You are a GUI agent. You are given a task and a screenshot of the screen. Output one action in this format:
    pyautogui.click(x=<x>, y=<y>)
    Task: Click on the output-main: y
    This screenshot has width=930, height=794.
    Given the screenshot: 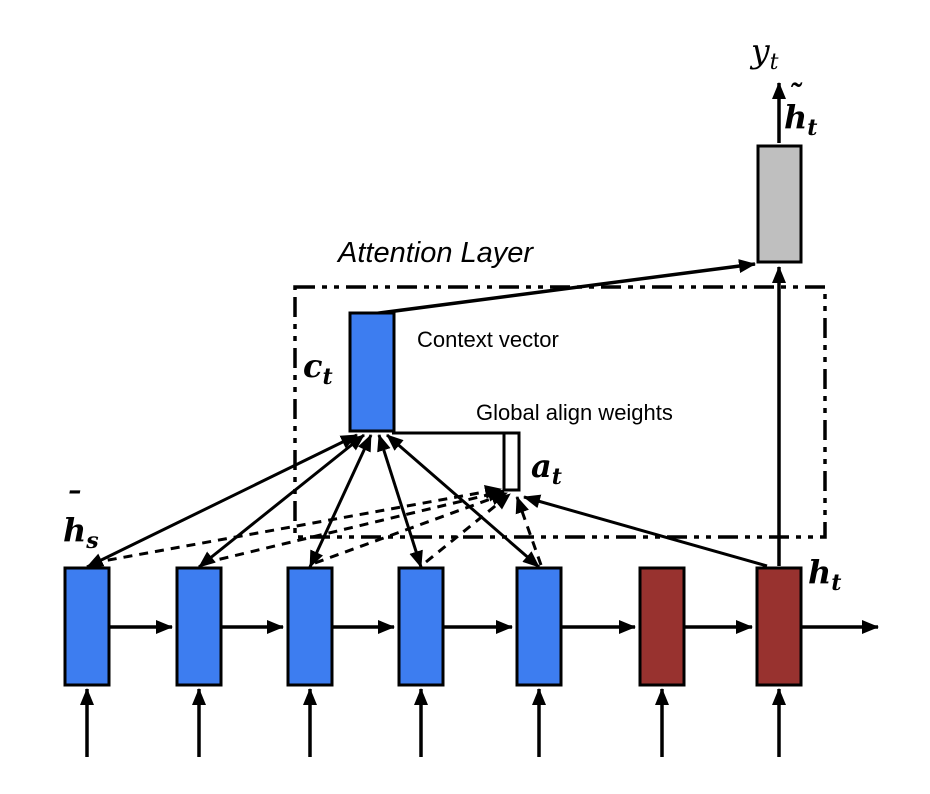 What is the action you would take?
    pyautogui.click(x=759, y=50)
    